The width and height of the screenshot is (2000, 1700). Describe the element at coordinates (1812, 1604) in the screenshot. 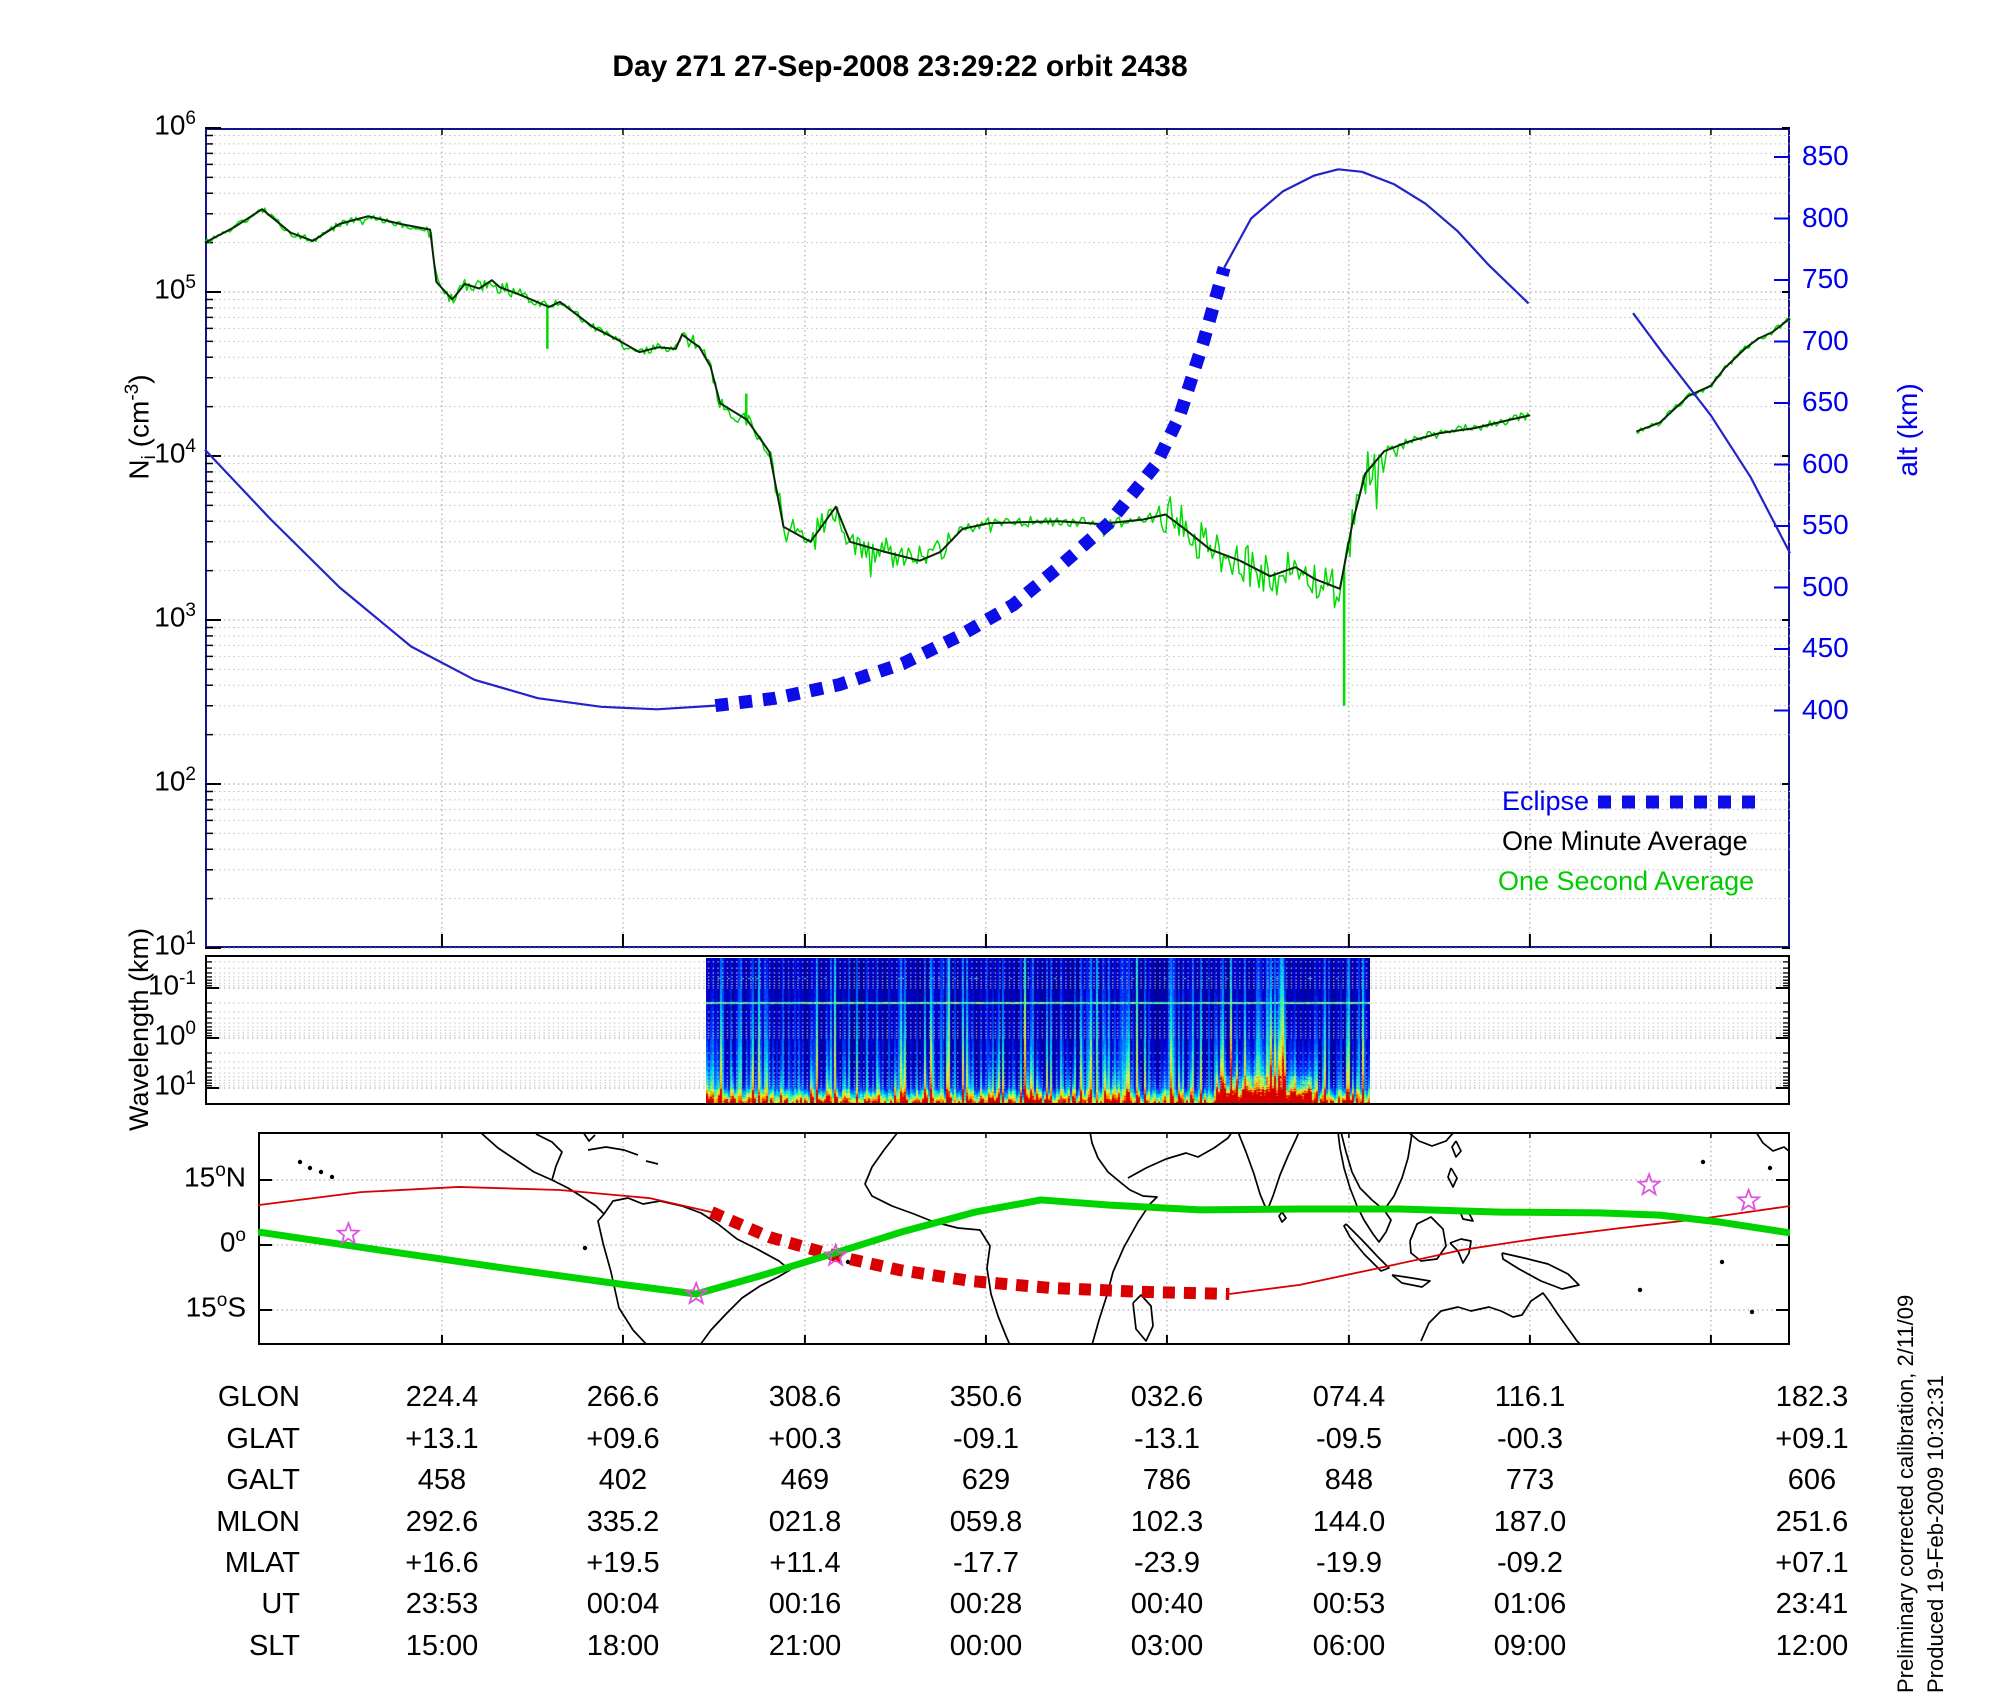

I see `table-value: 23:41` at that location.